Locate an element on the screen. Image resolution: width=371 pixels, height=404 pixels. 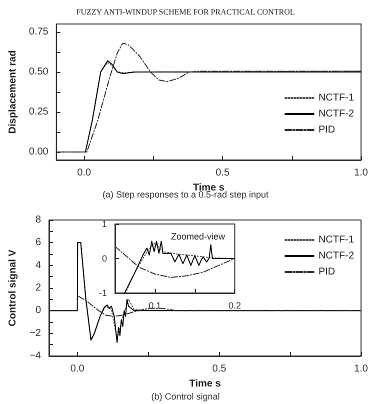
y-tick-label: −4 is located at coordinates (36, 356).